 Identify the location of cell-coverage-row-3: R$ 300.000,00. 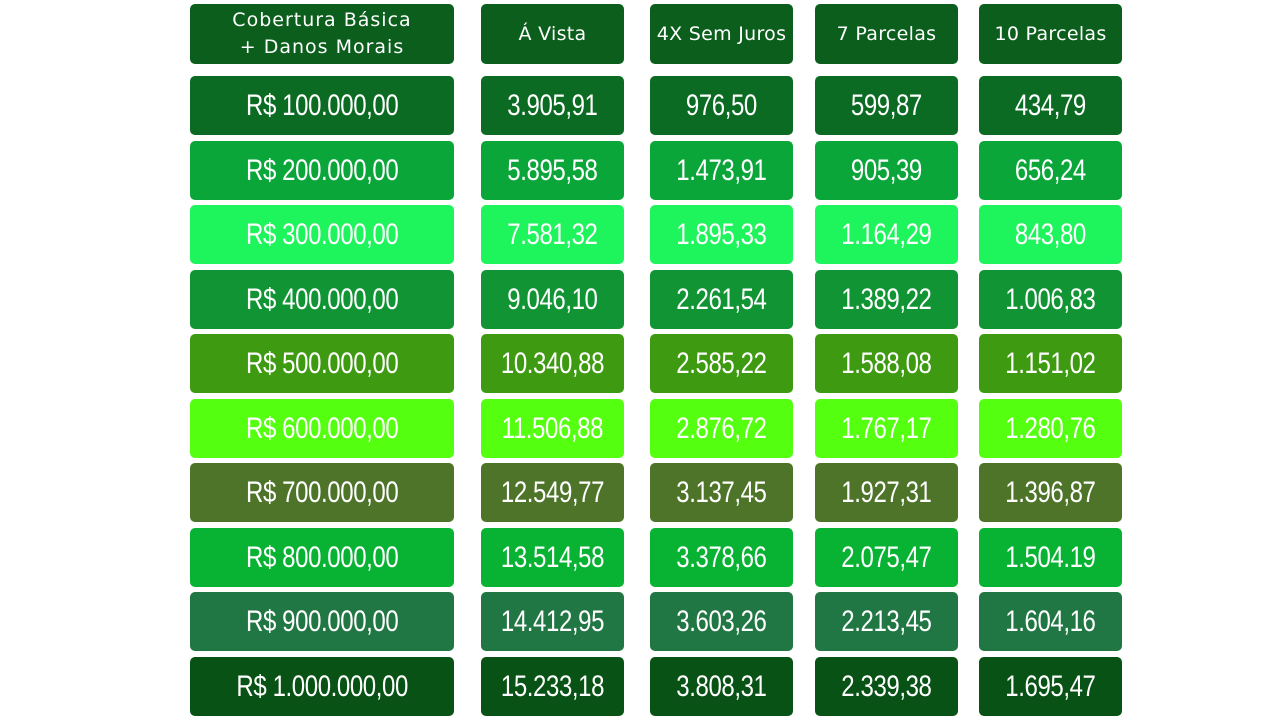
(322, 234).